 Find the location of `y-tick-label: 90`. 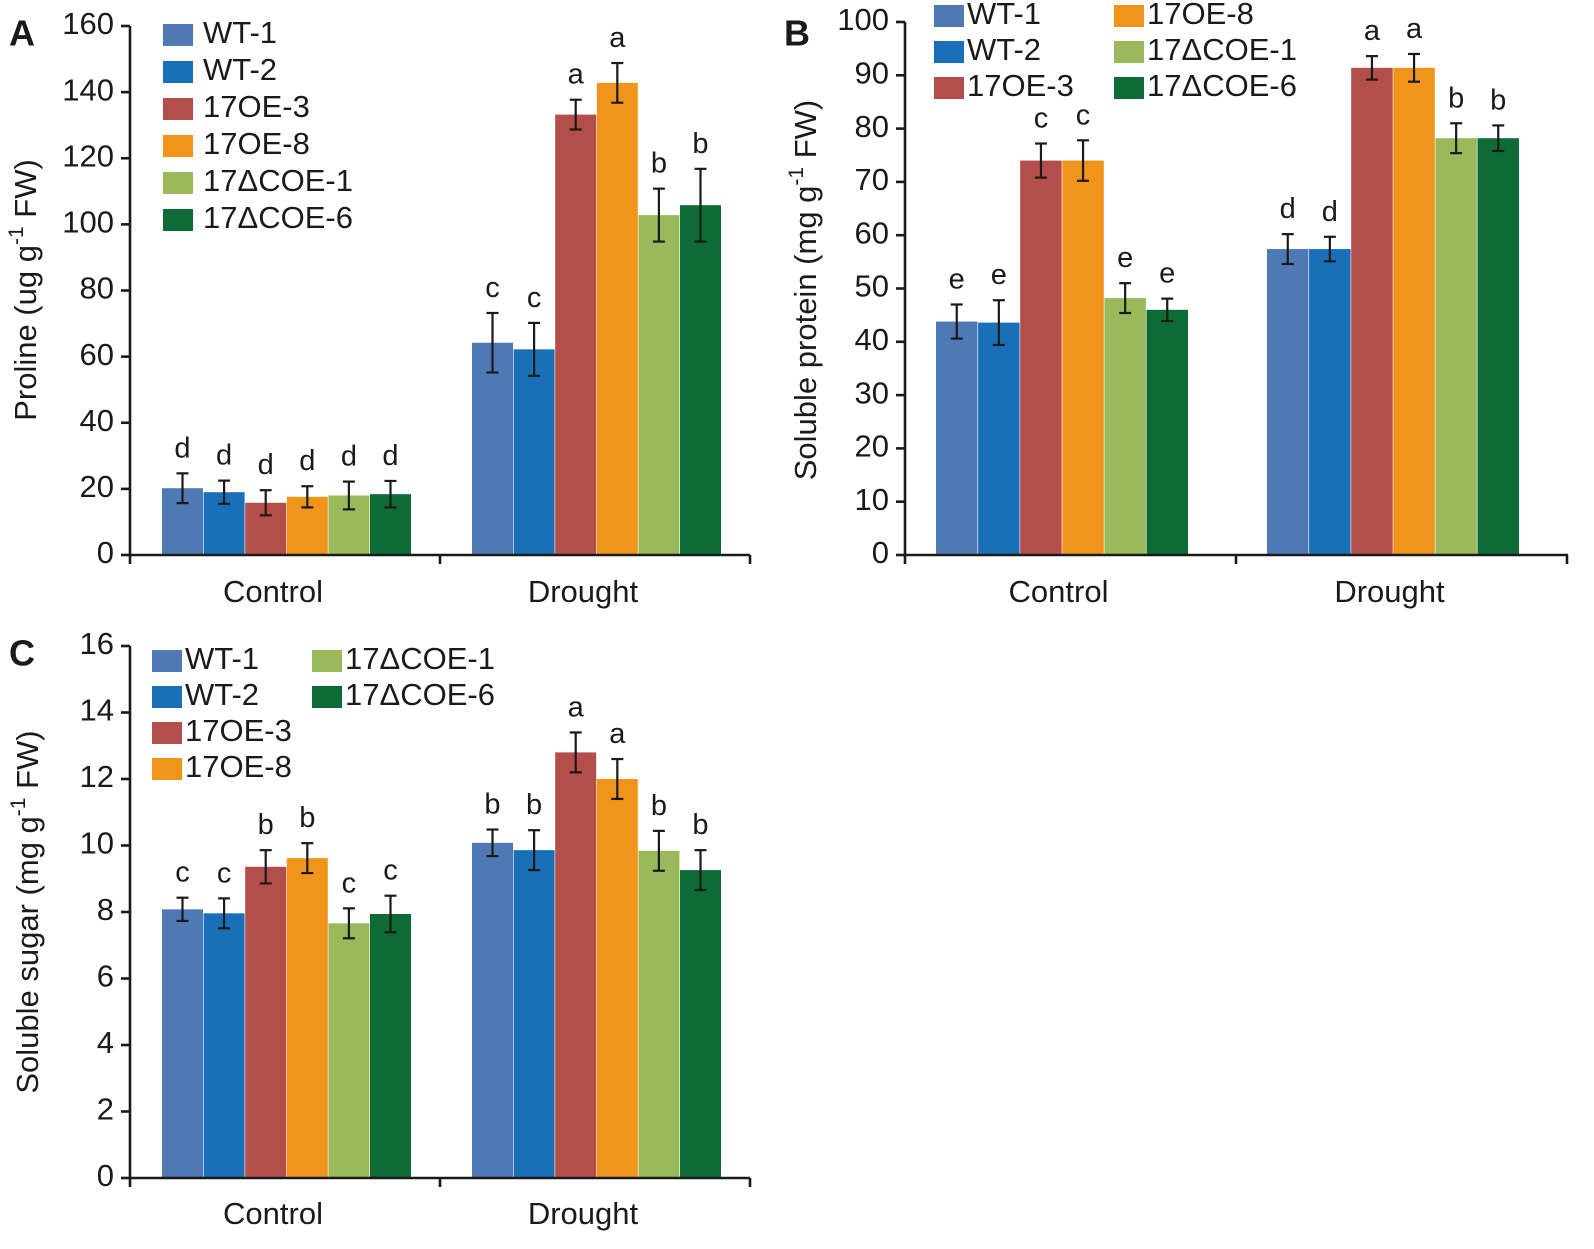

y-tick-label: 90 is located at coordinates (872, 72).